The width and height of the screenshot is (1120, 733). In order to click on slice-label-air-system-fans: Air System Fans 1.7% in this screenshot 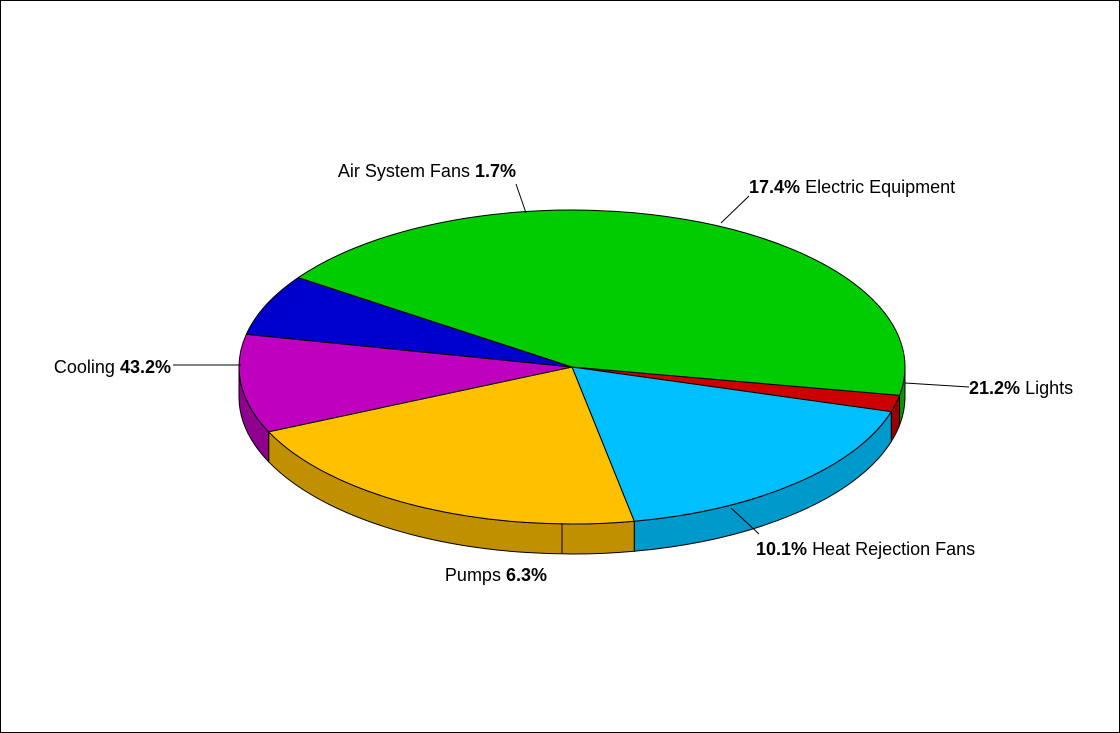, I will do `click(427, 171)`.